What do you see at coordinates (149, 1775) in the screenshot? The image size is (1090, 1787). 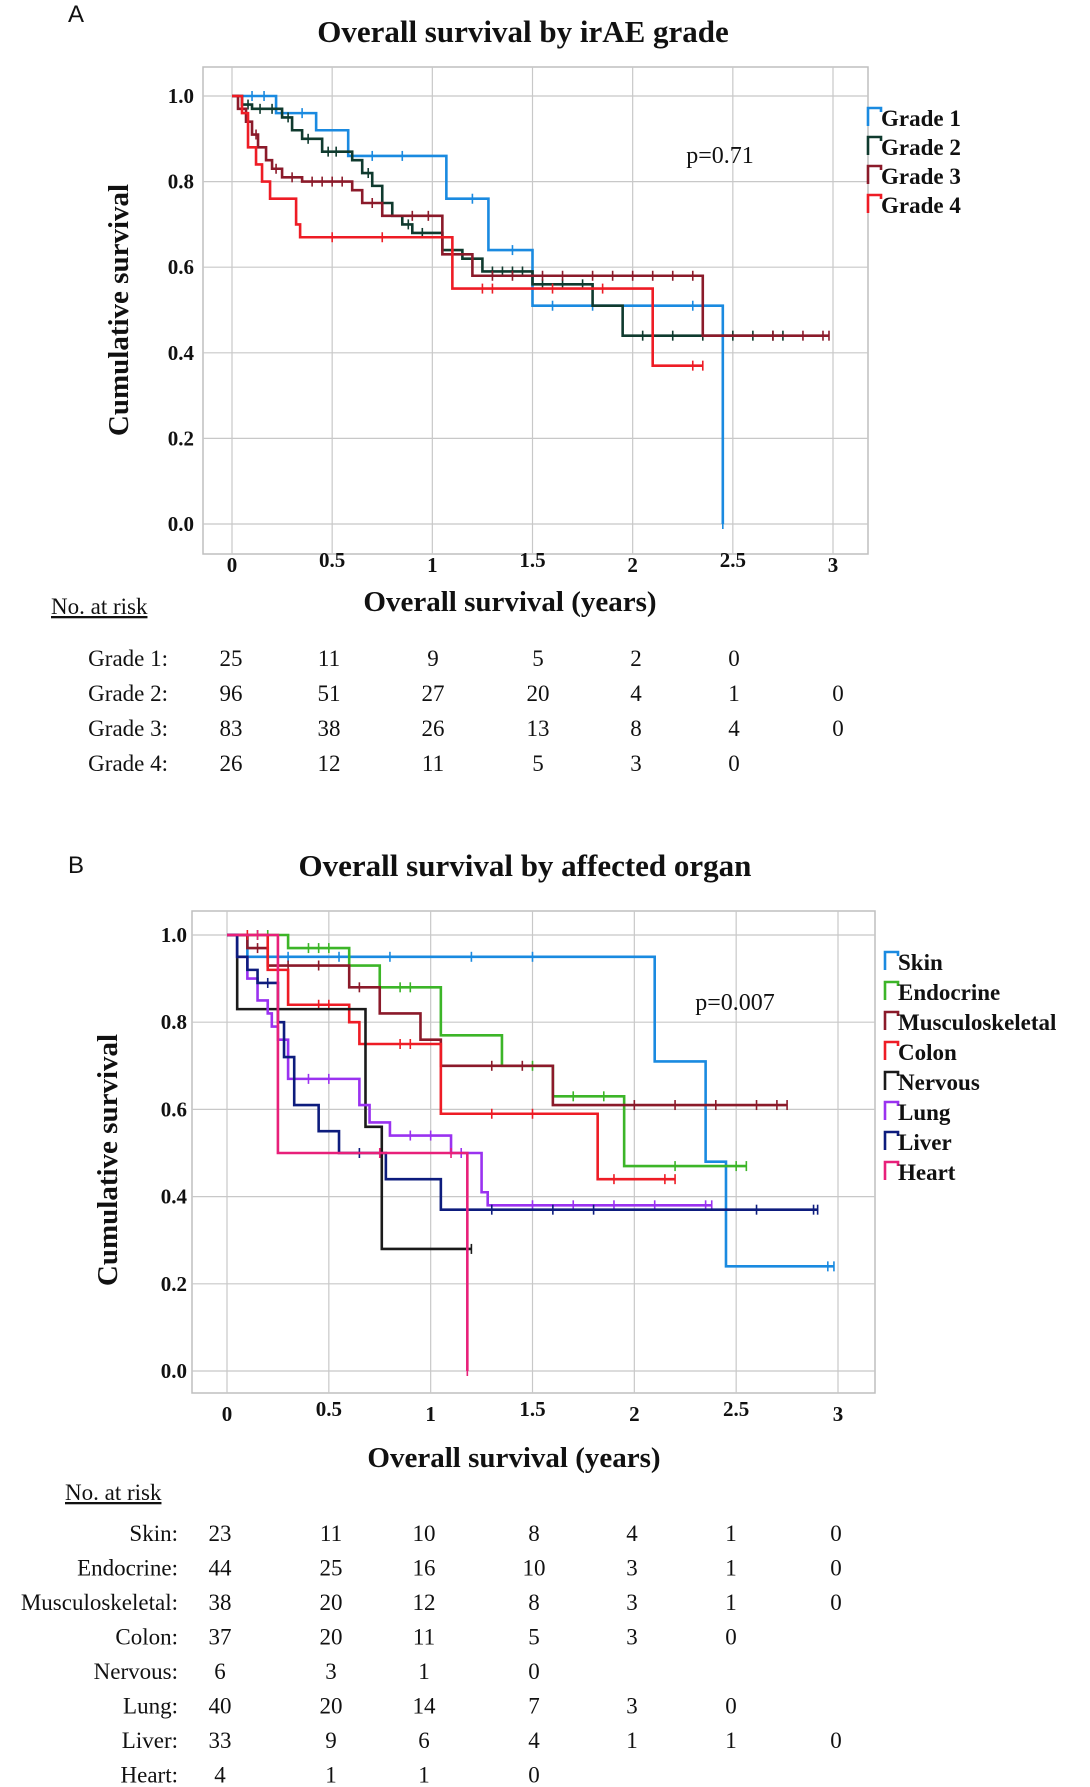 I see `risk-row-label: Heart:` at bounding box center [149, 1775].